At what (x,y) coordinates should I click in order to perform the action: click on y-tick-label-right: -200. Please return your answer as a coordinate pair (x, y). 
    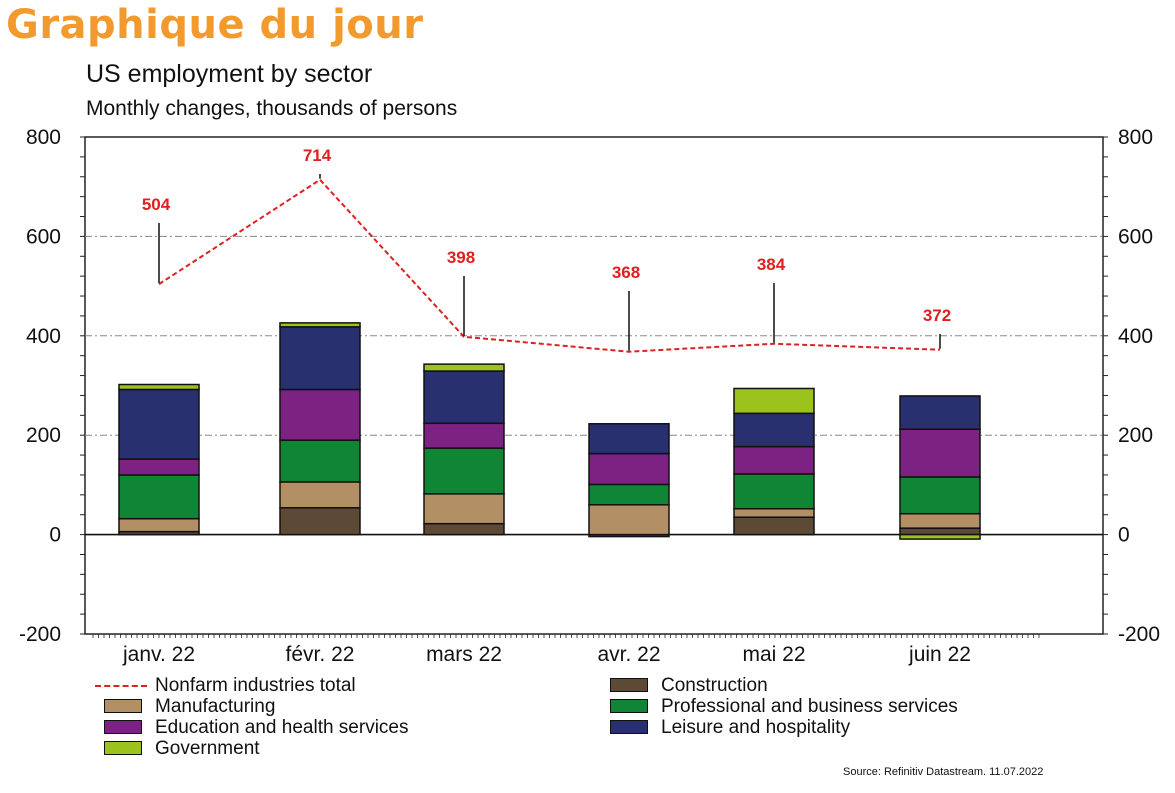
    Looking at the image, I should click on (1139, 634).